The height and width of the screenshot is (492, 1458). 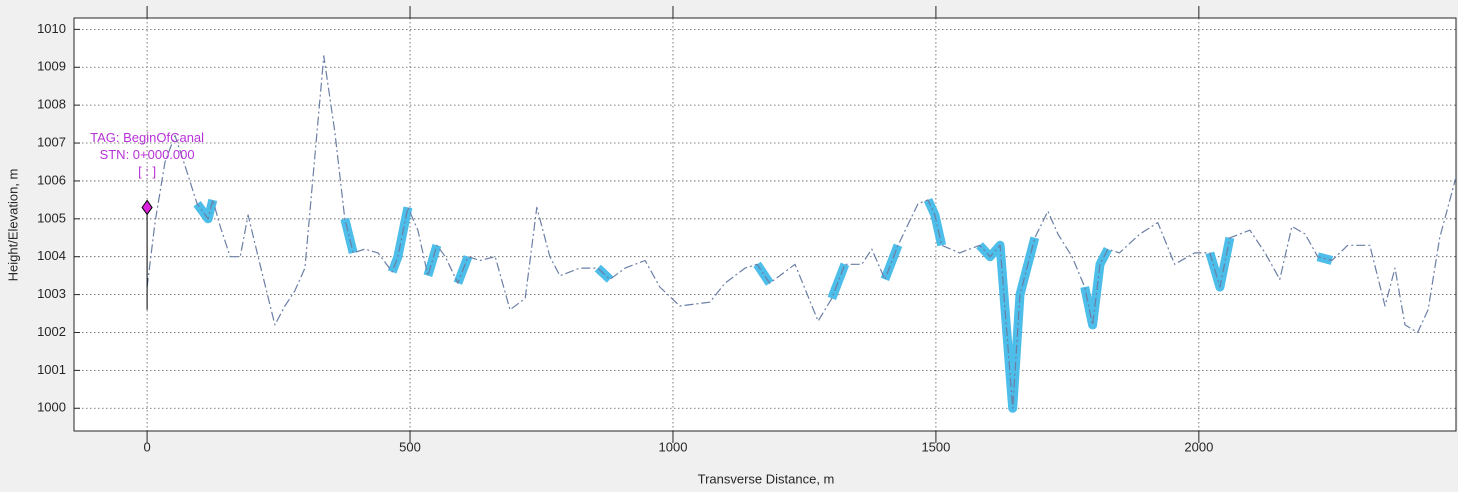 What do you see at coordinates (51, 331) in the screenshot?
I see `y-tick-label: 1002` at bounding box center [51, 331].